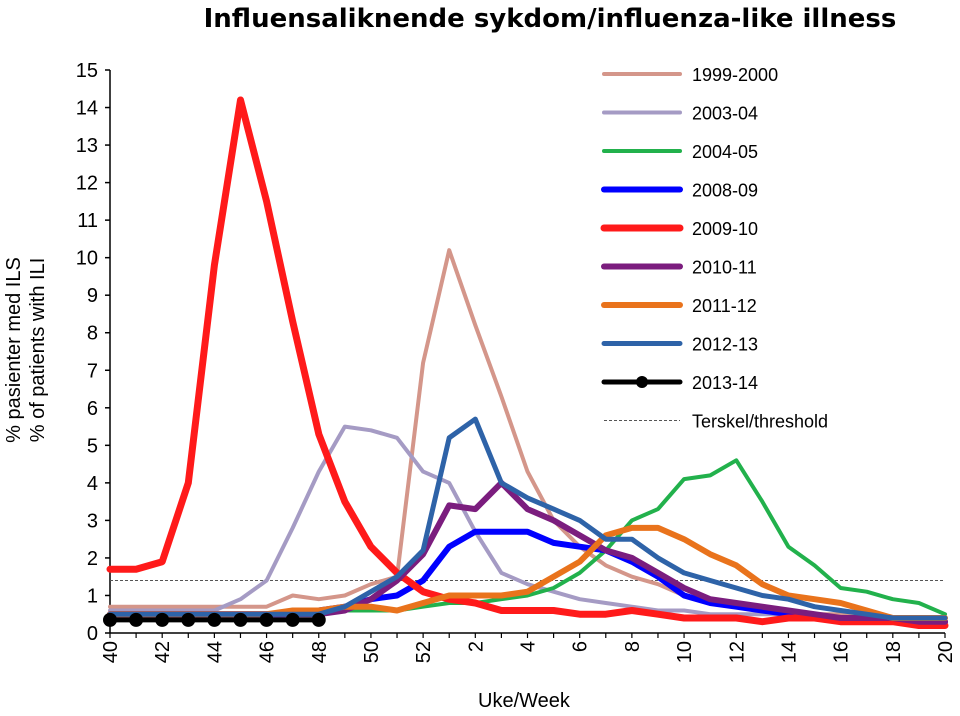 Image resolution: width=960 pixels, height=716 pixels. I want to click on x-tick-label: 42, so click(163, 652).